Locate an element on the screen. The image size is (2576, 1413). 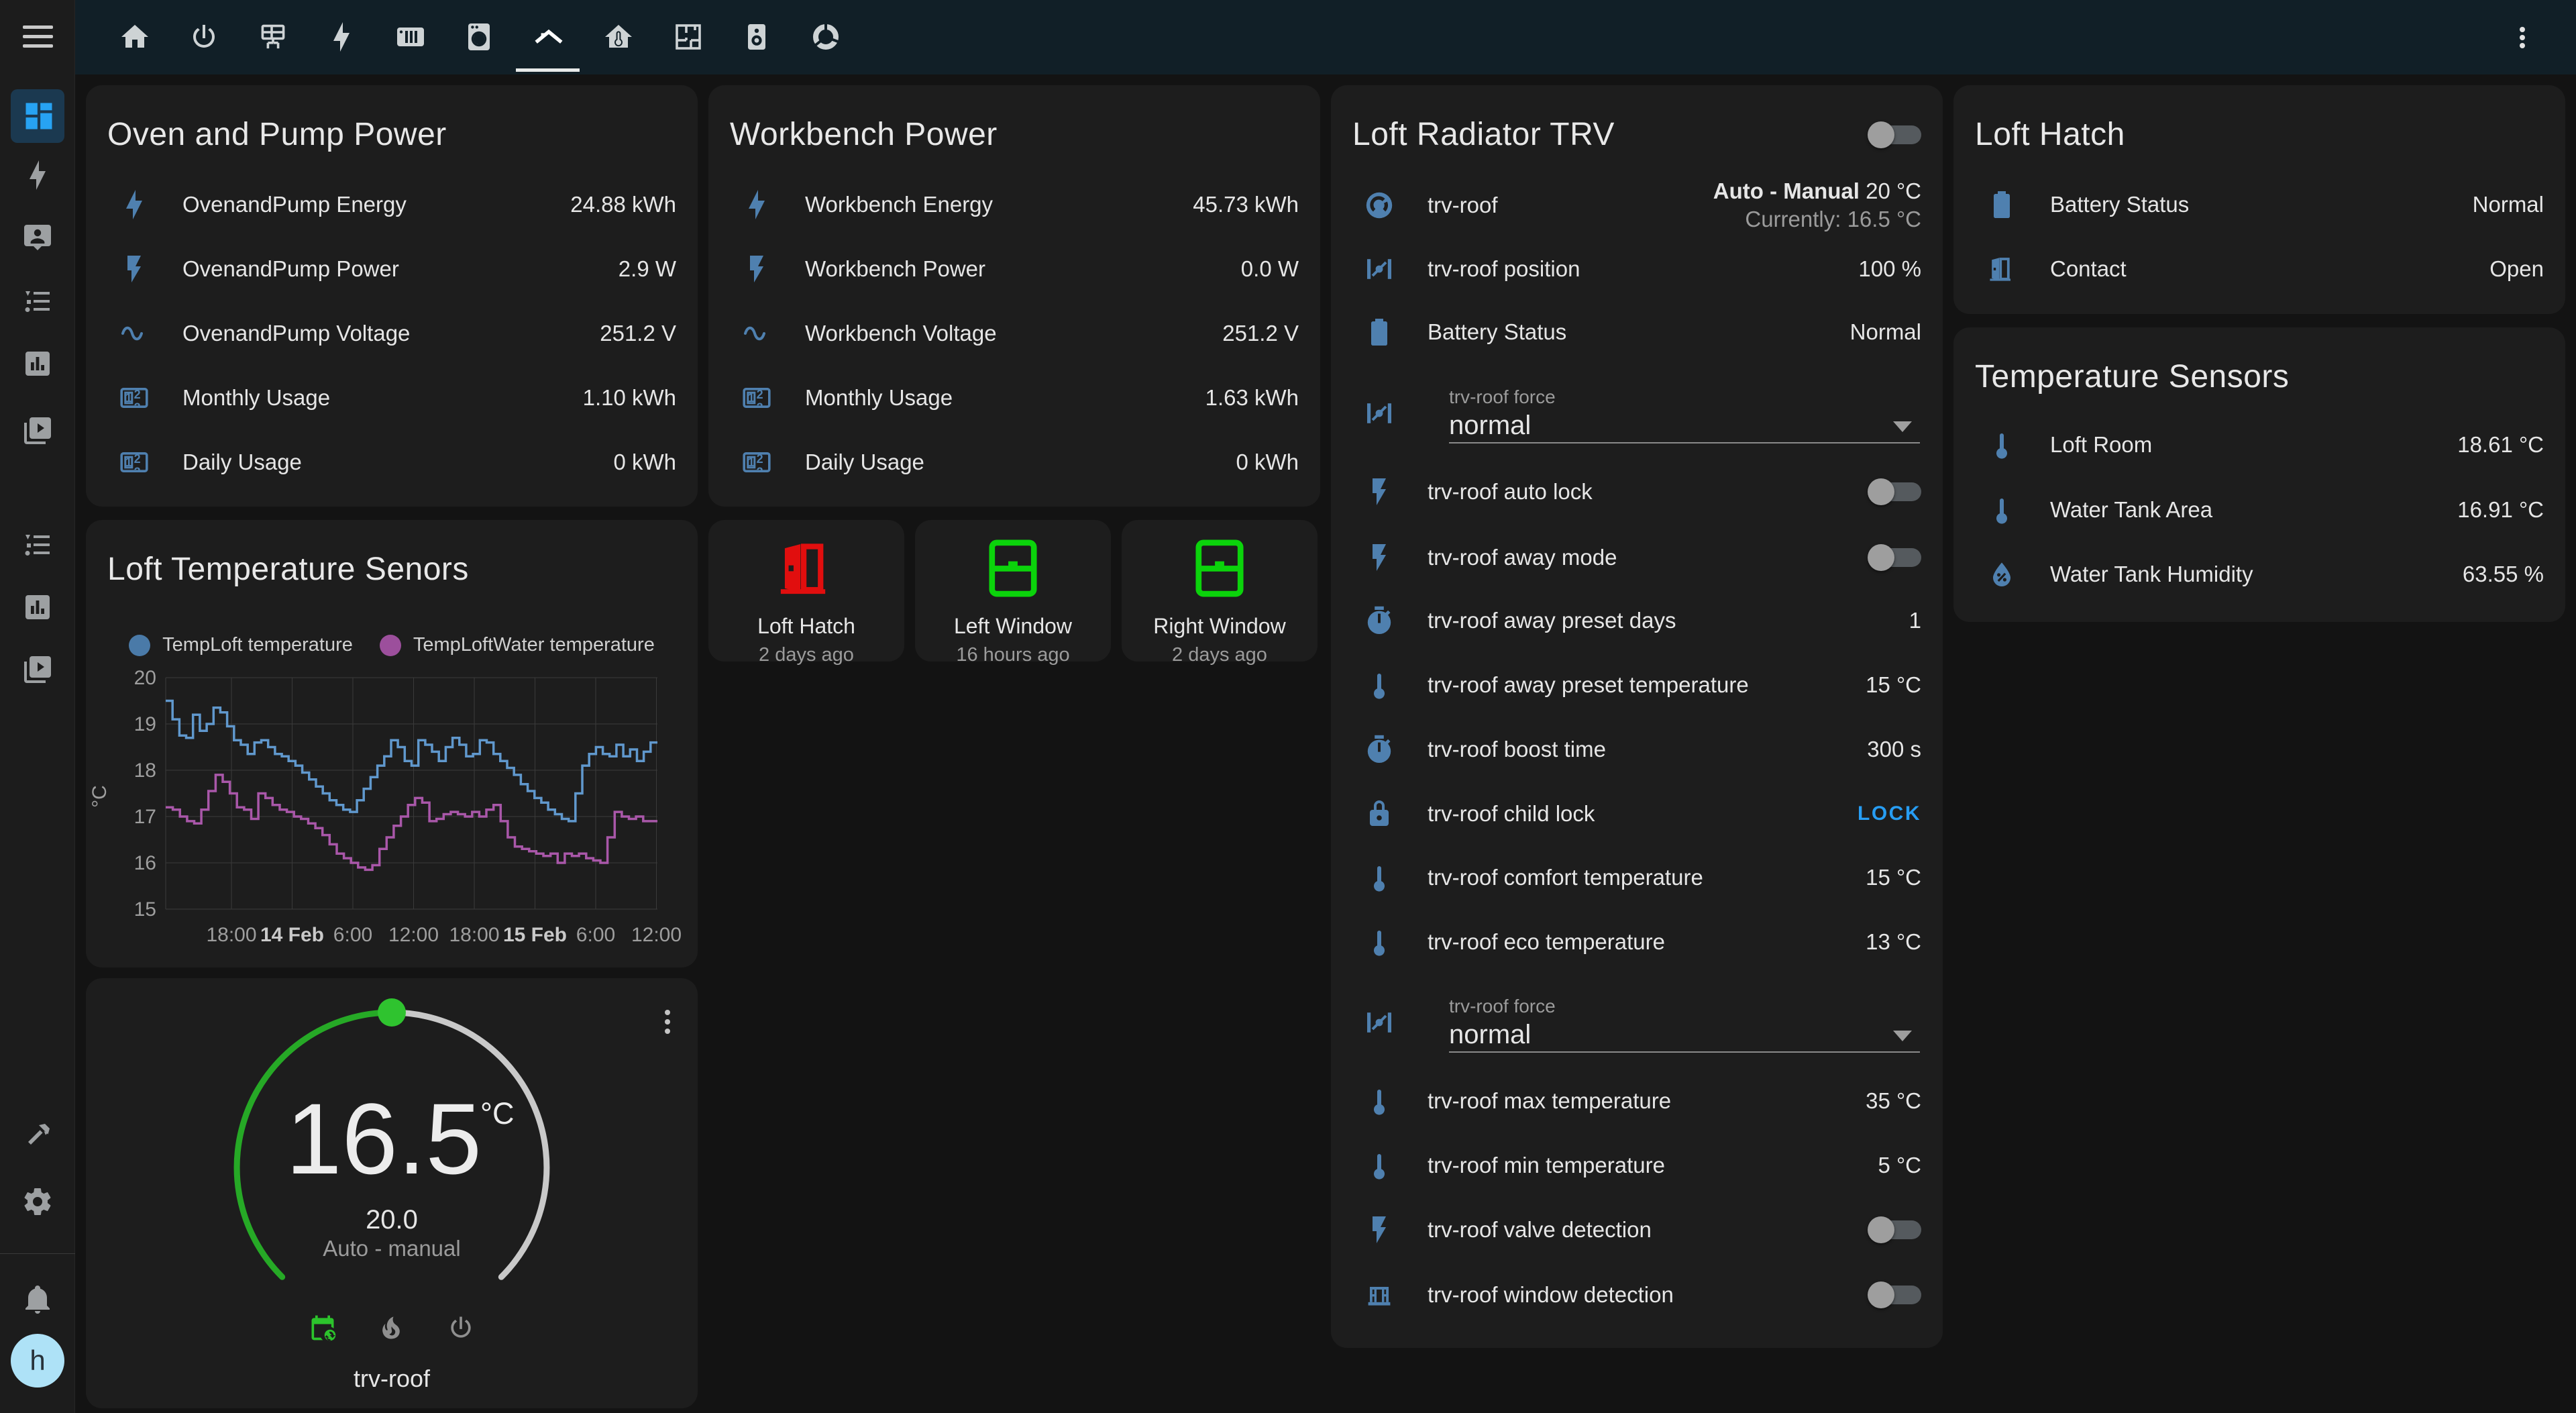
svg-text: 19 is located at coordinates (145, 724).